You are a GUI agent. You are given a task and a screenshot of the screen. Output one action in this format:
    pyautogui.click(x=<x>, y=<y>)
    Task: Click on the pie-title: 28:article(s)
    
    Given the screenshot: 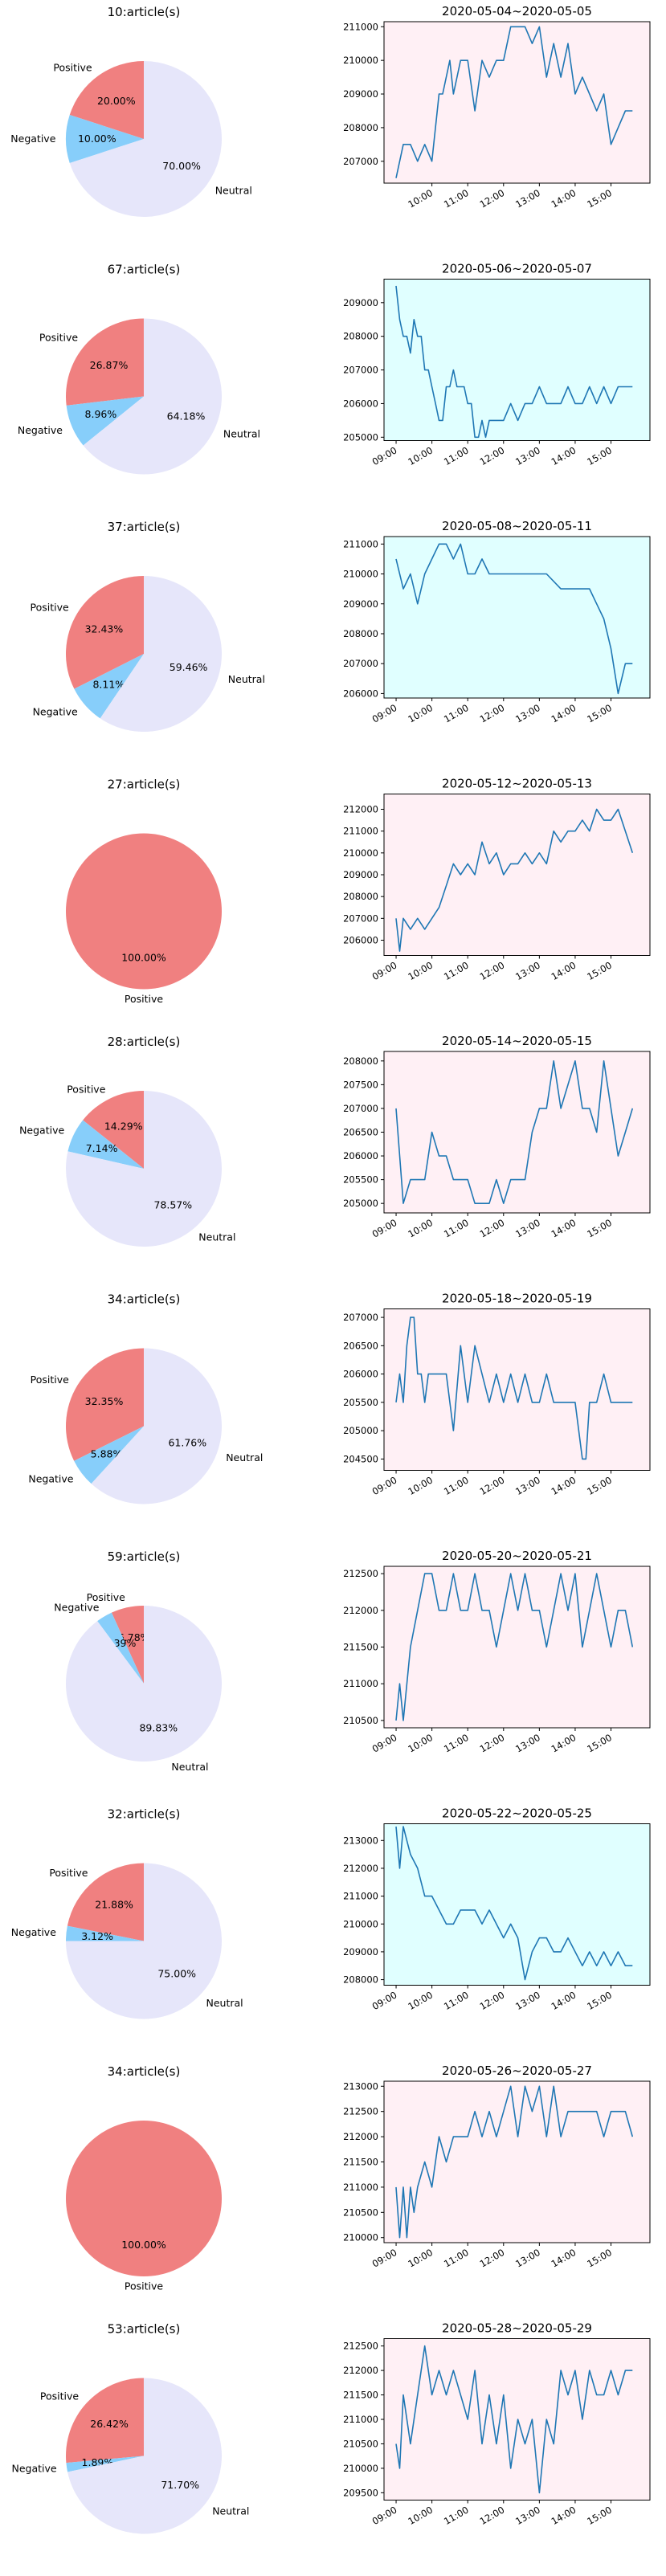 What is the action you would take?
    pyautogui.click(x=145, y=1042)
    